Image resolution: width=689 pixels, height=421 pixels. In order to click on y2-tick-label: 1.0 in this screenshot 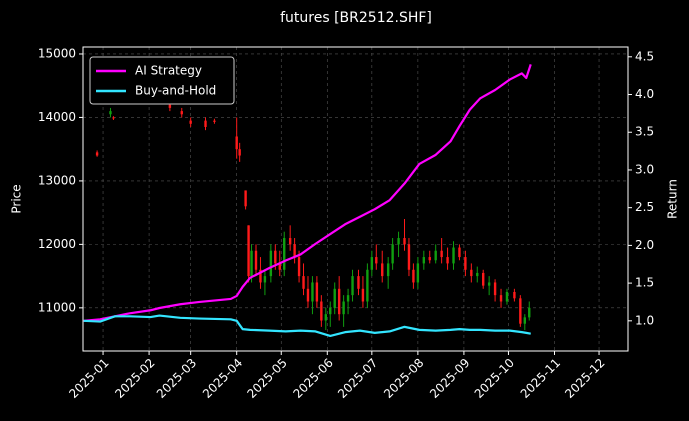, I will do `click(644, 320)`.